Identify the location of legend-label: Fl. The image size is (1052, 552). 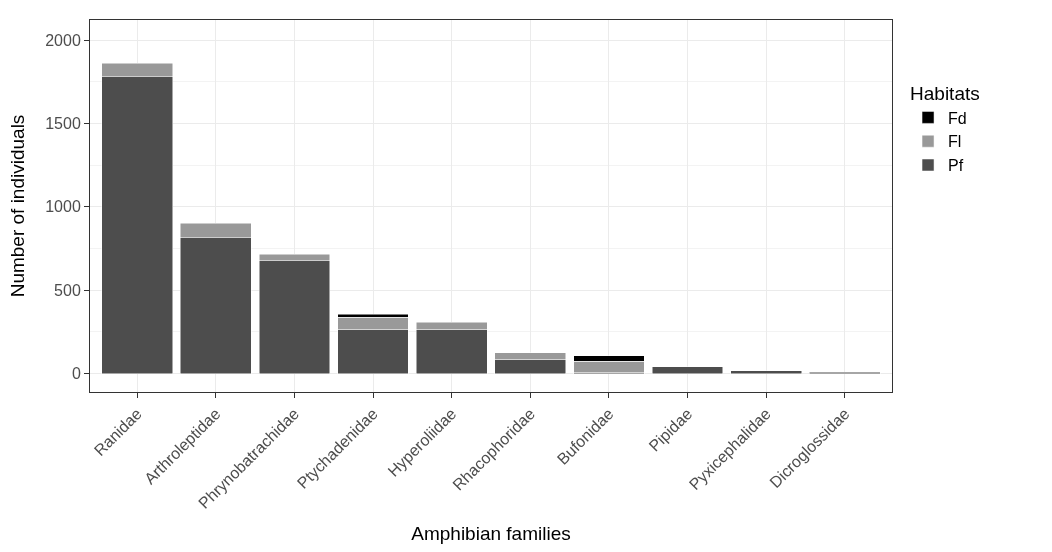
(955, 142).